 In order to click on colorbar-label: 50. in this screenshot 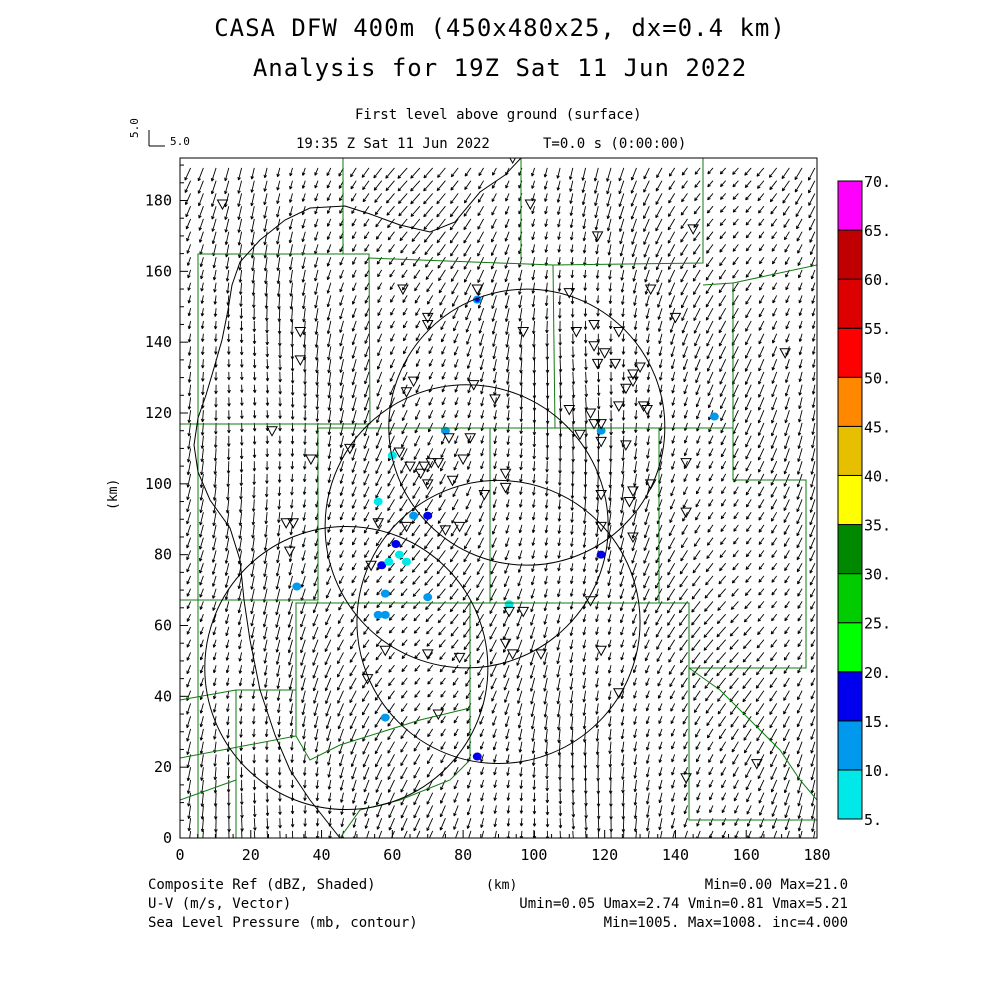, I will do `click(877, 378)`.